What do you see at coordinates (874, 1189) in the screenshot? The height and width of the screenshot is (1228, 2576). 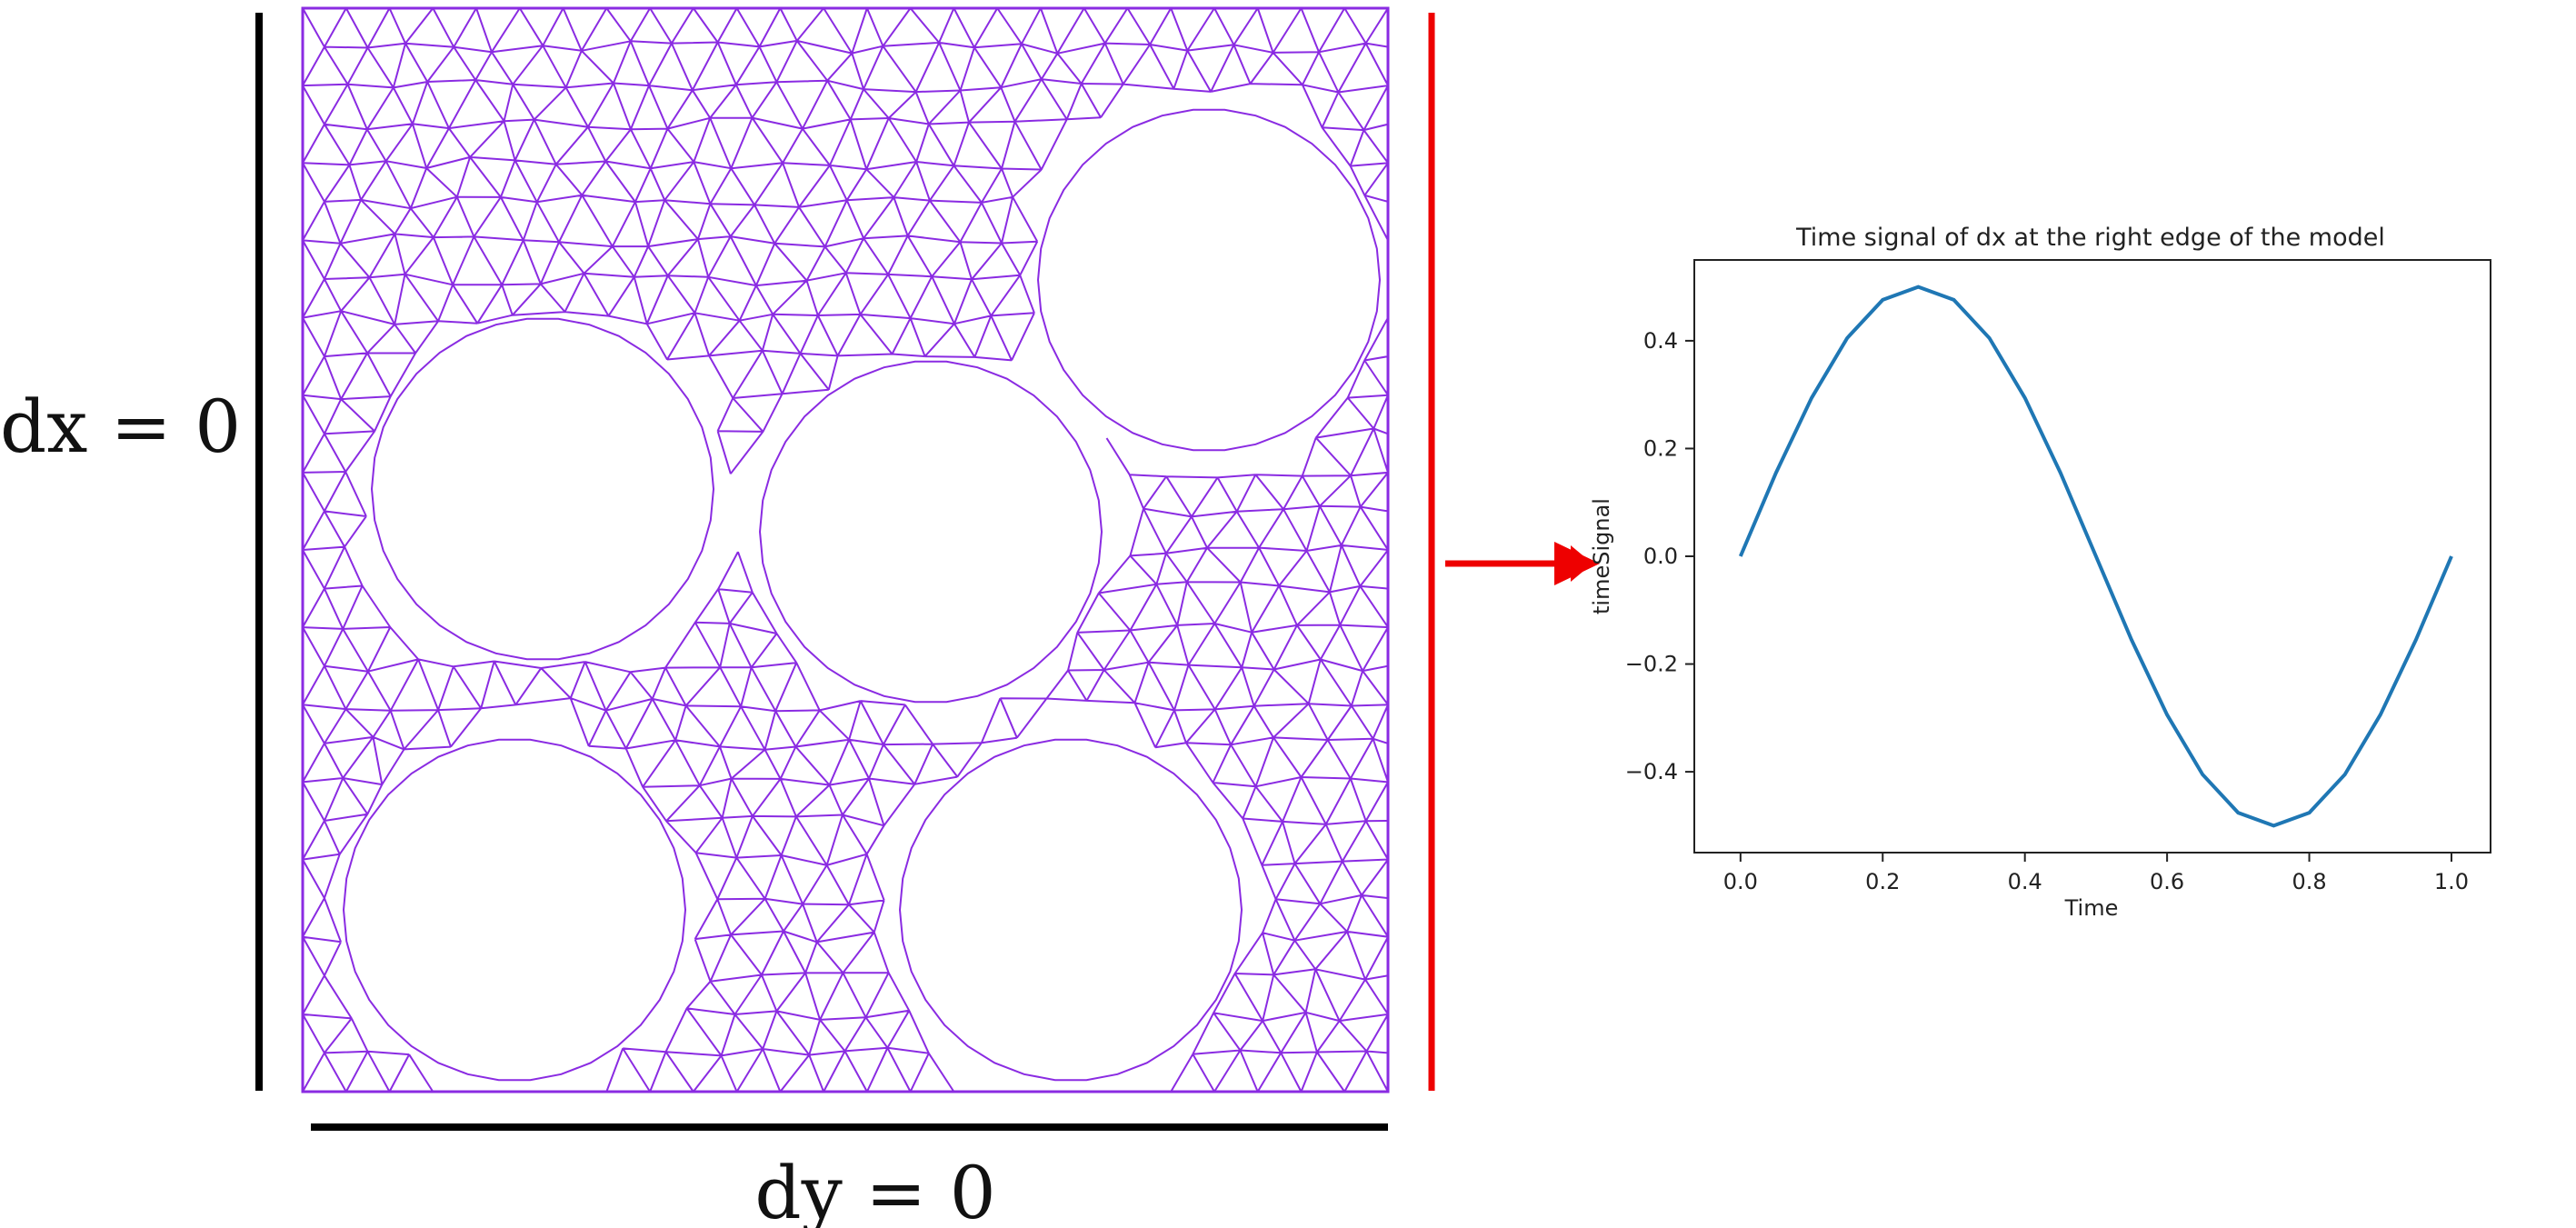 I see `bottom-boundary-label: dy = 0` at bounding box center [874, 1189].